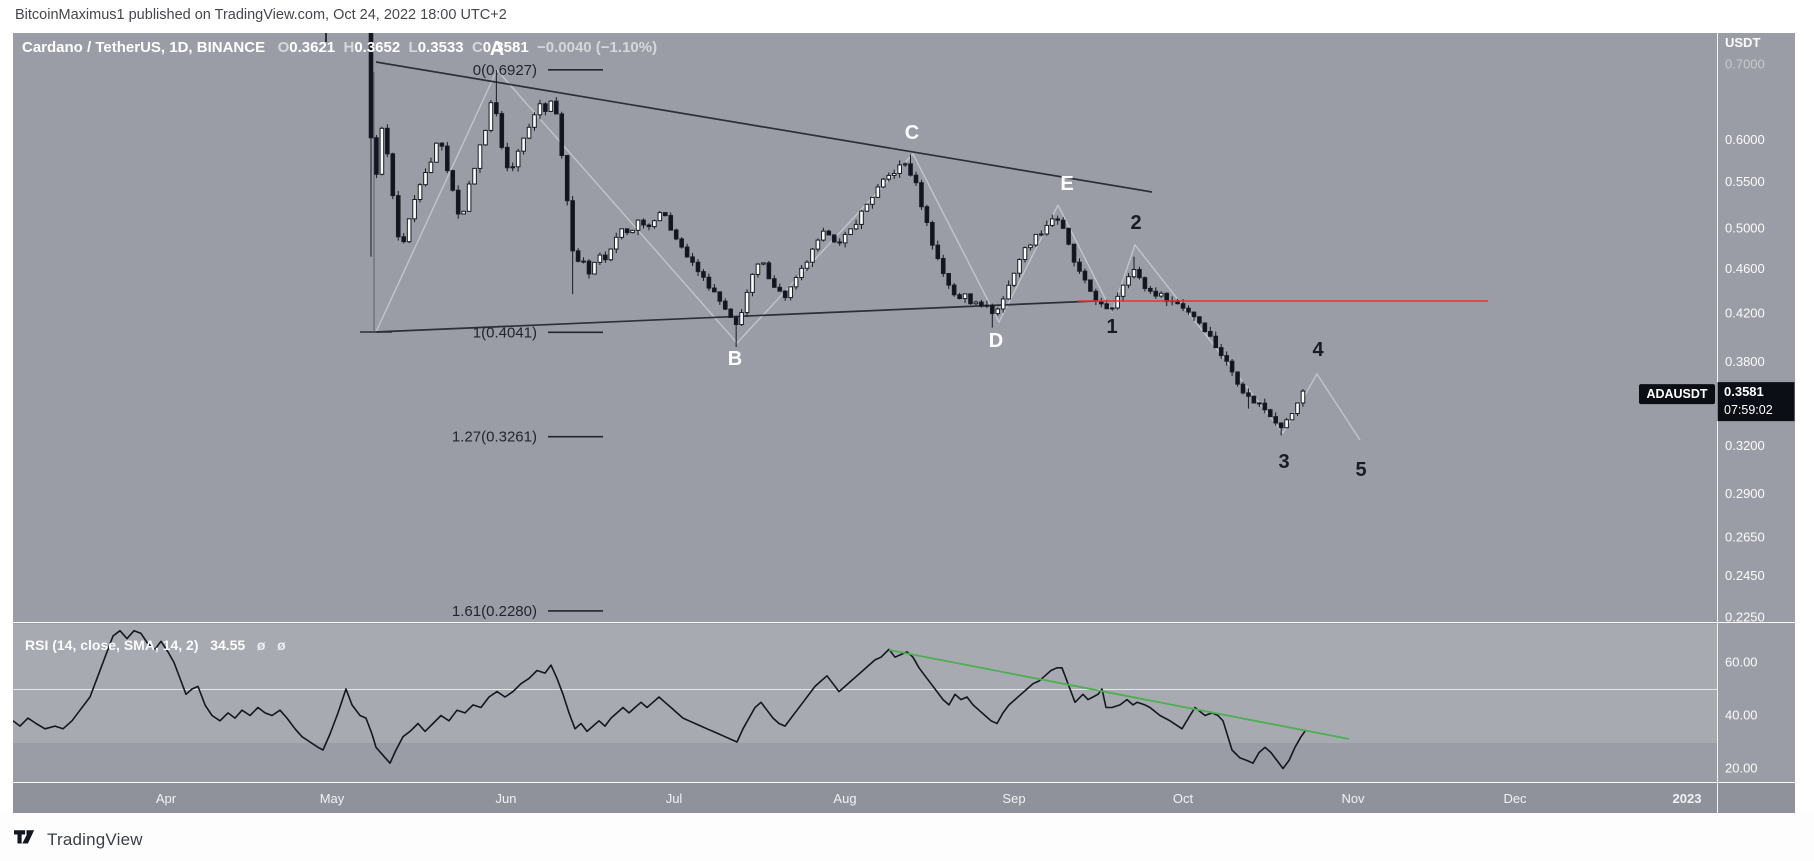 Image resolution: width=1814 pixels, height=861 pixels. I want to click on last-price-badge: ADAUSDT 0.3581 07:59:02, so click(1717, 402).